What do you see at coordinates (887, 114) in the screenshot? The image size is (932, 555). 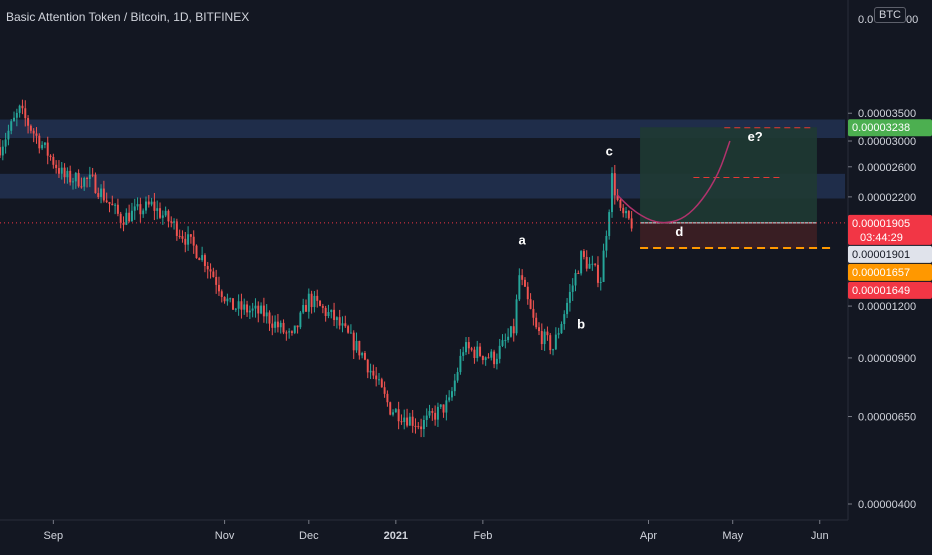 I see `y-tick-label: 0.00003500` at bounding box center [887, 114].